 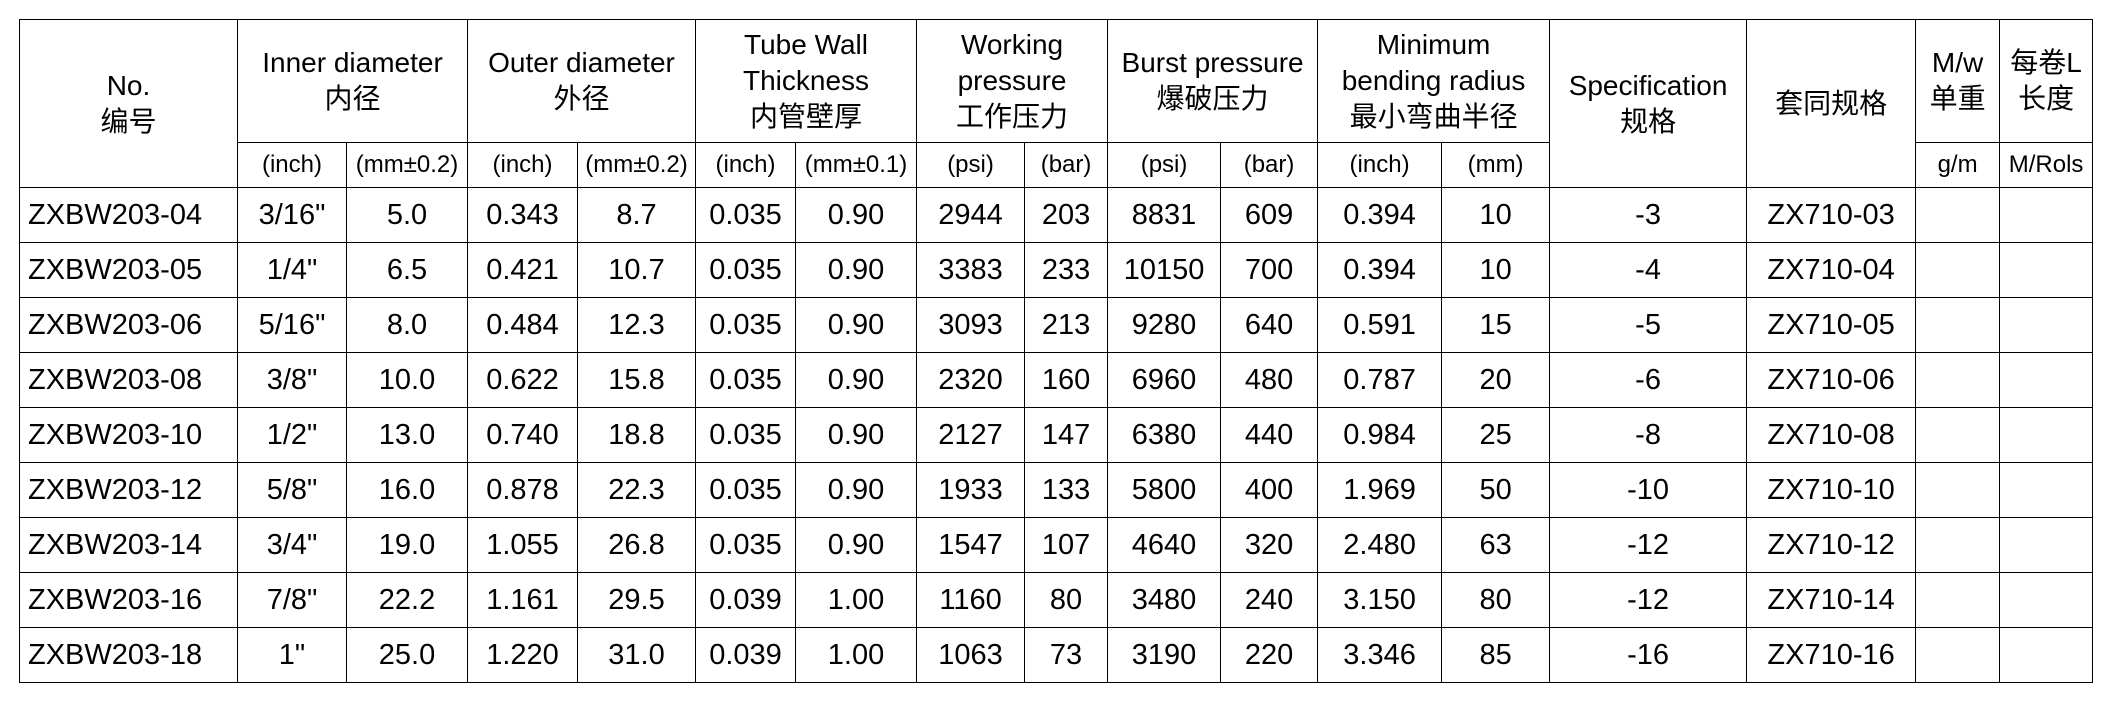 I want to click on cell: 19.0, so click(x=407, y=545).